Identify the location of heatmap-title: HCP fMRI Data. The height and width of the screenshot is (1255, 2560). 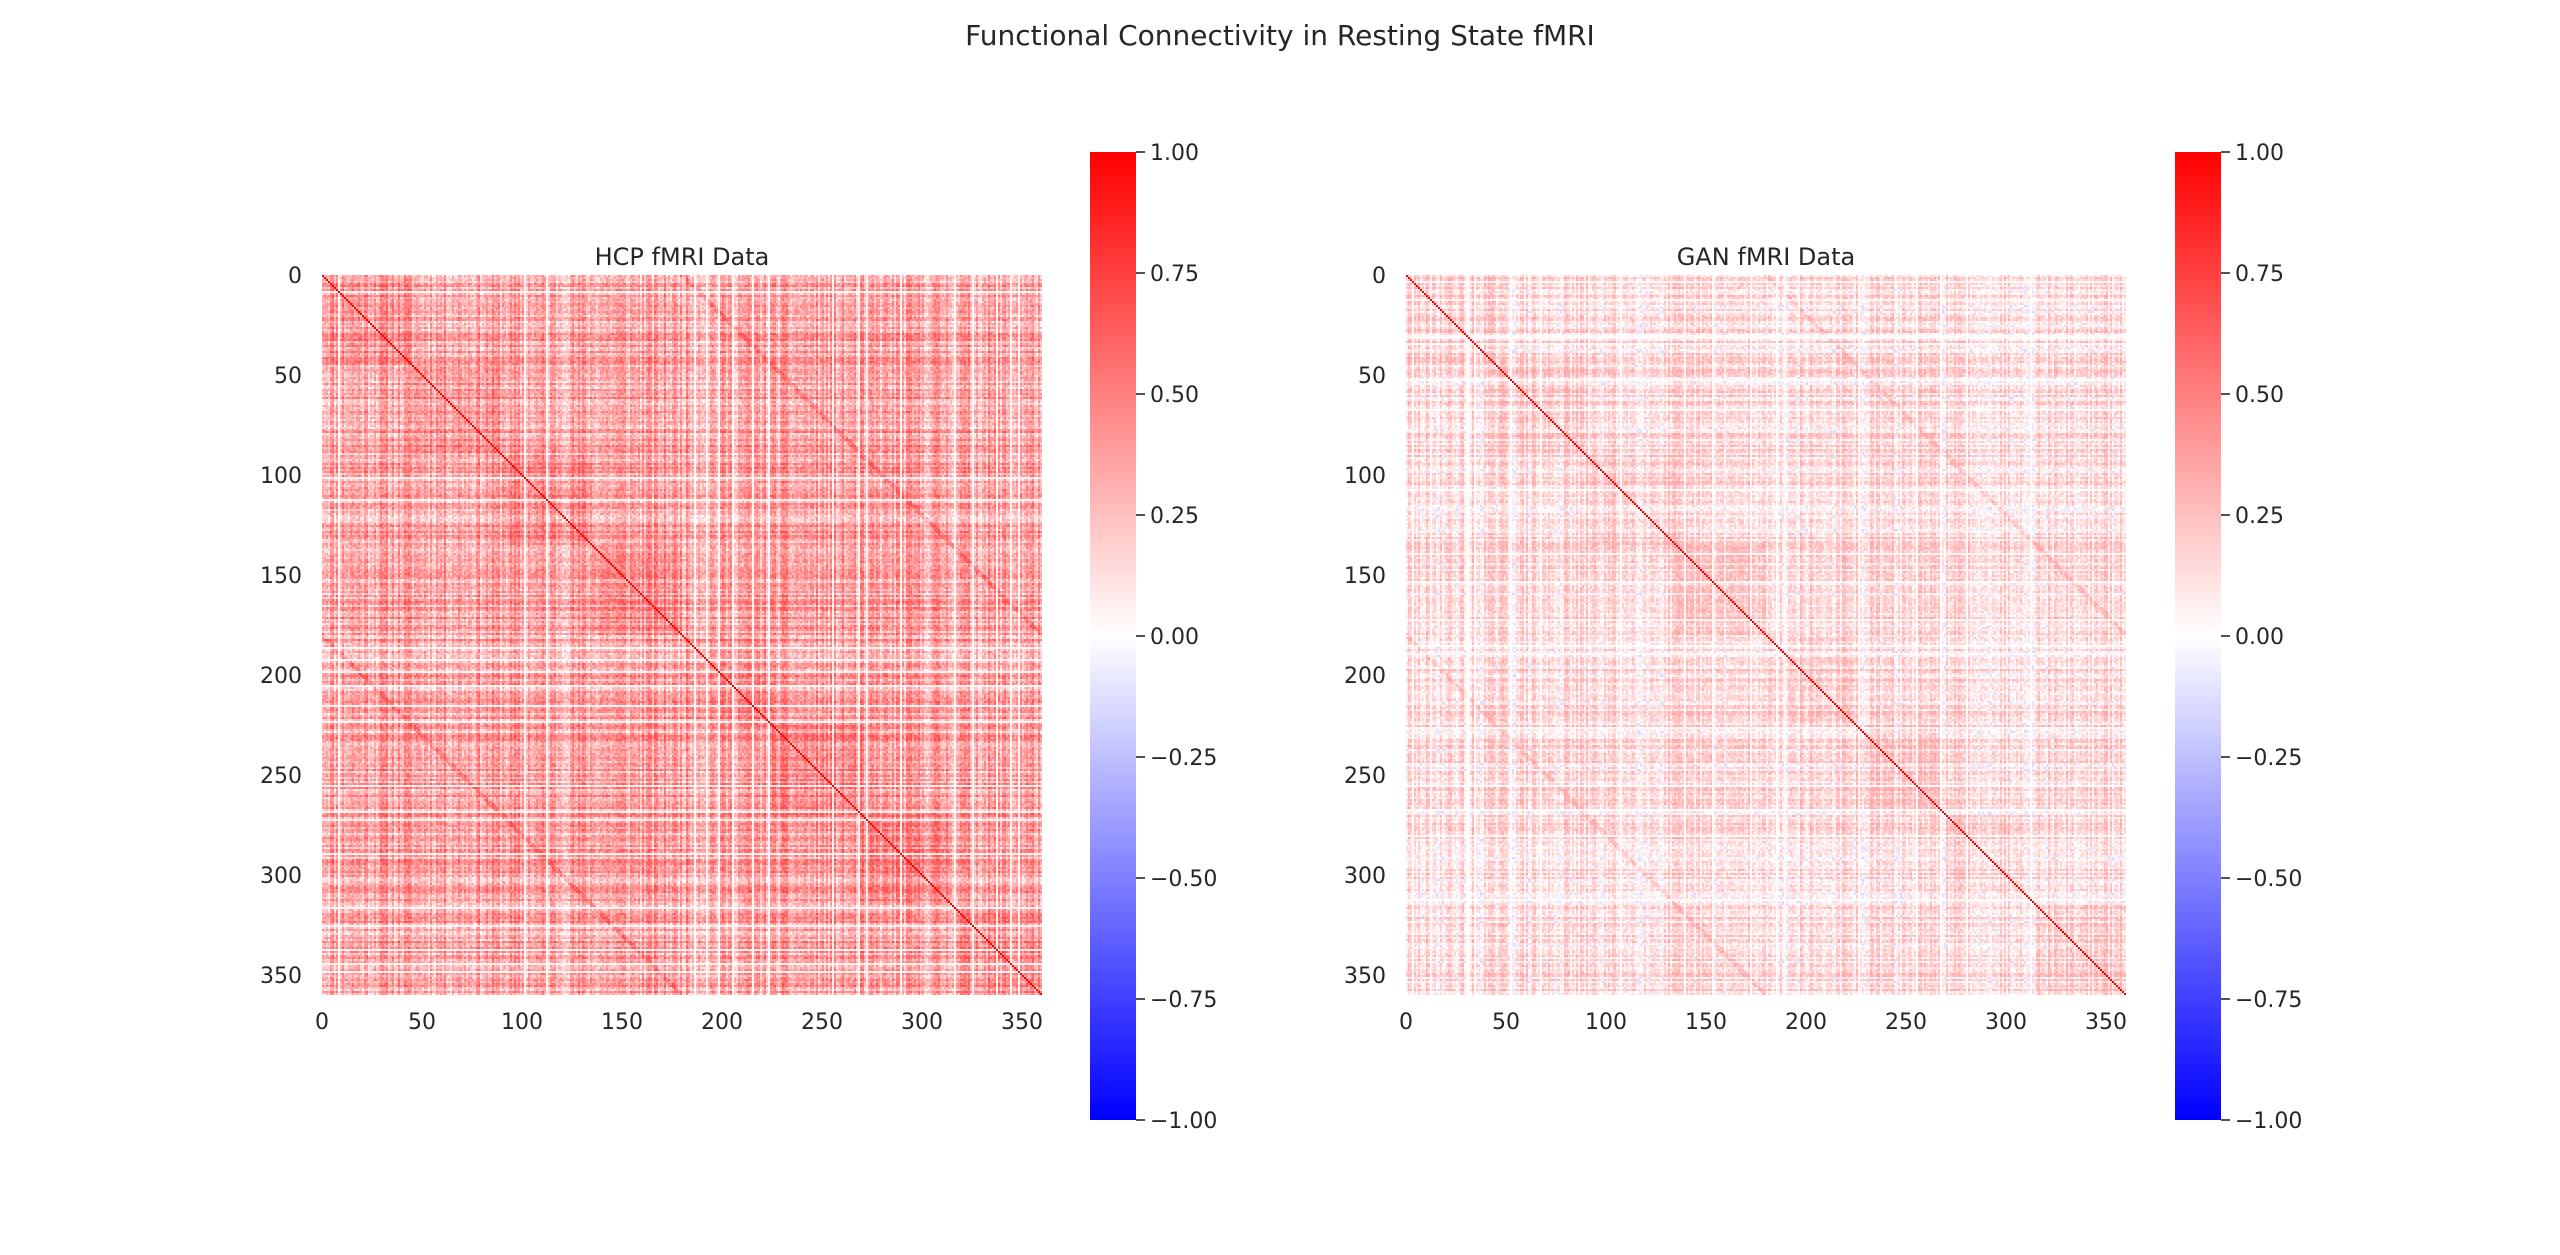
(682, 257).